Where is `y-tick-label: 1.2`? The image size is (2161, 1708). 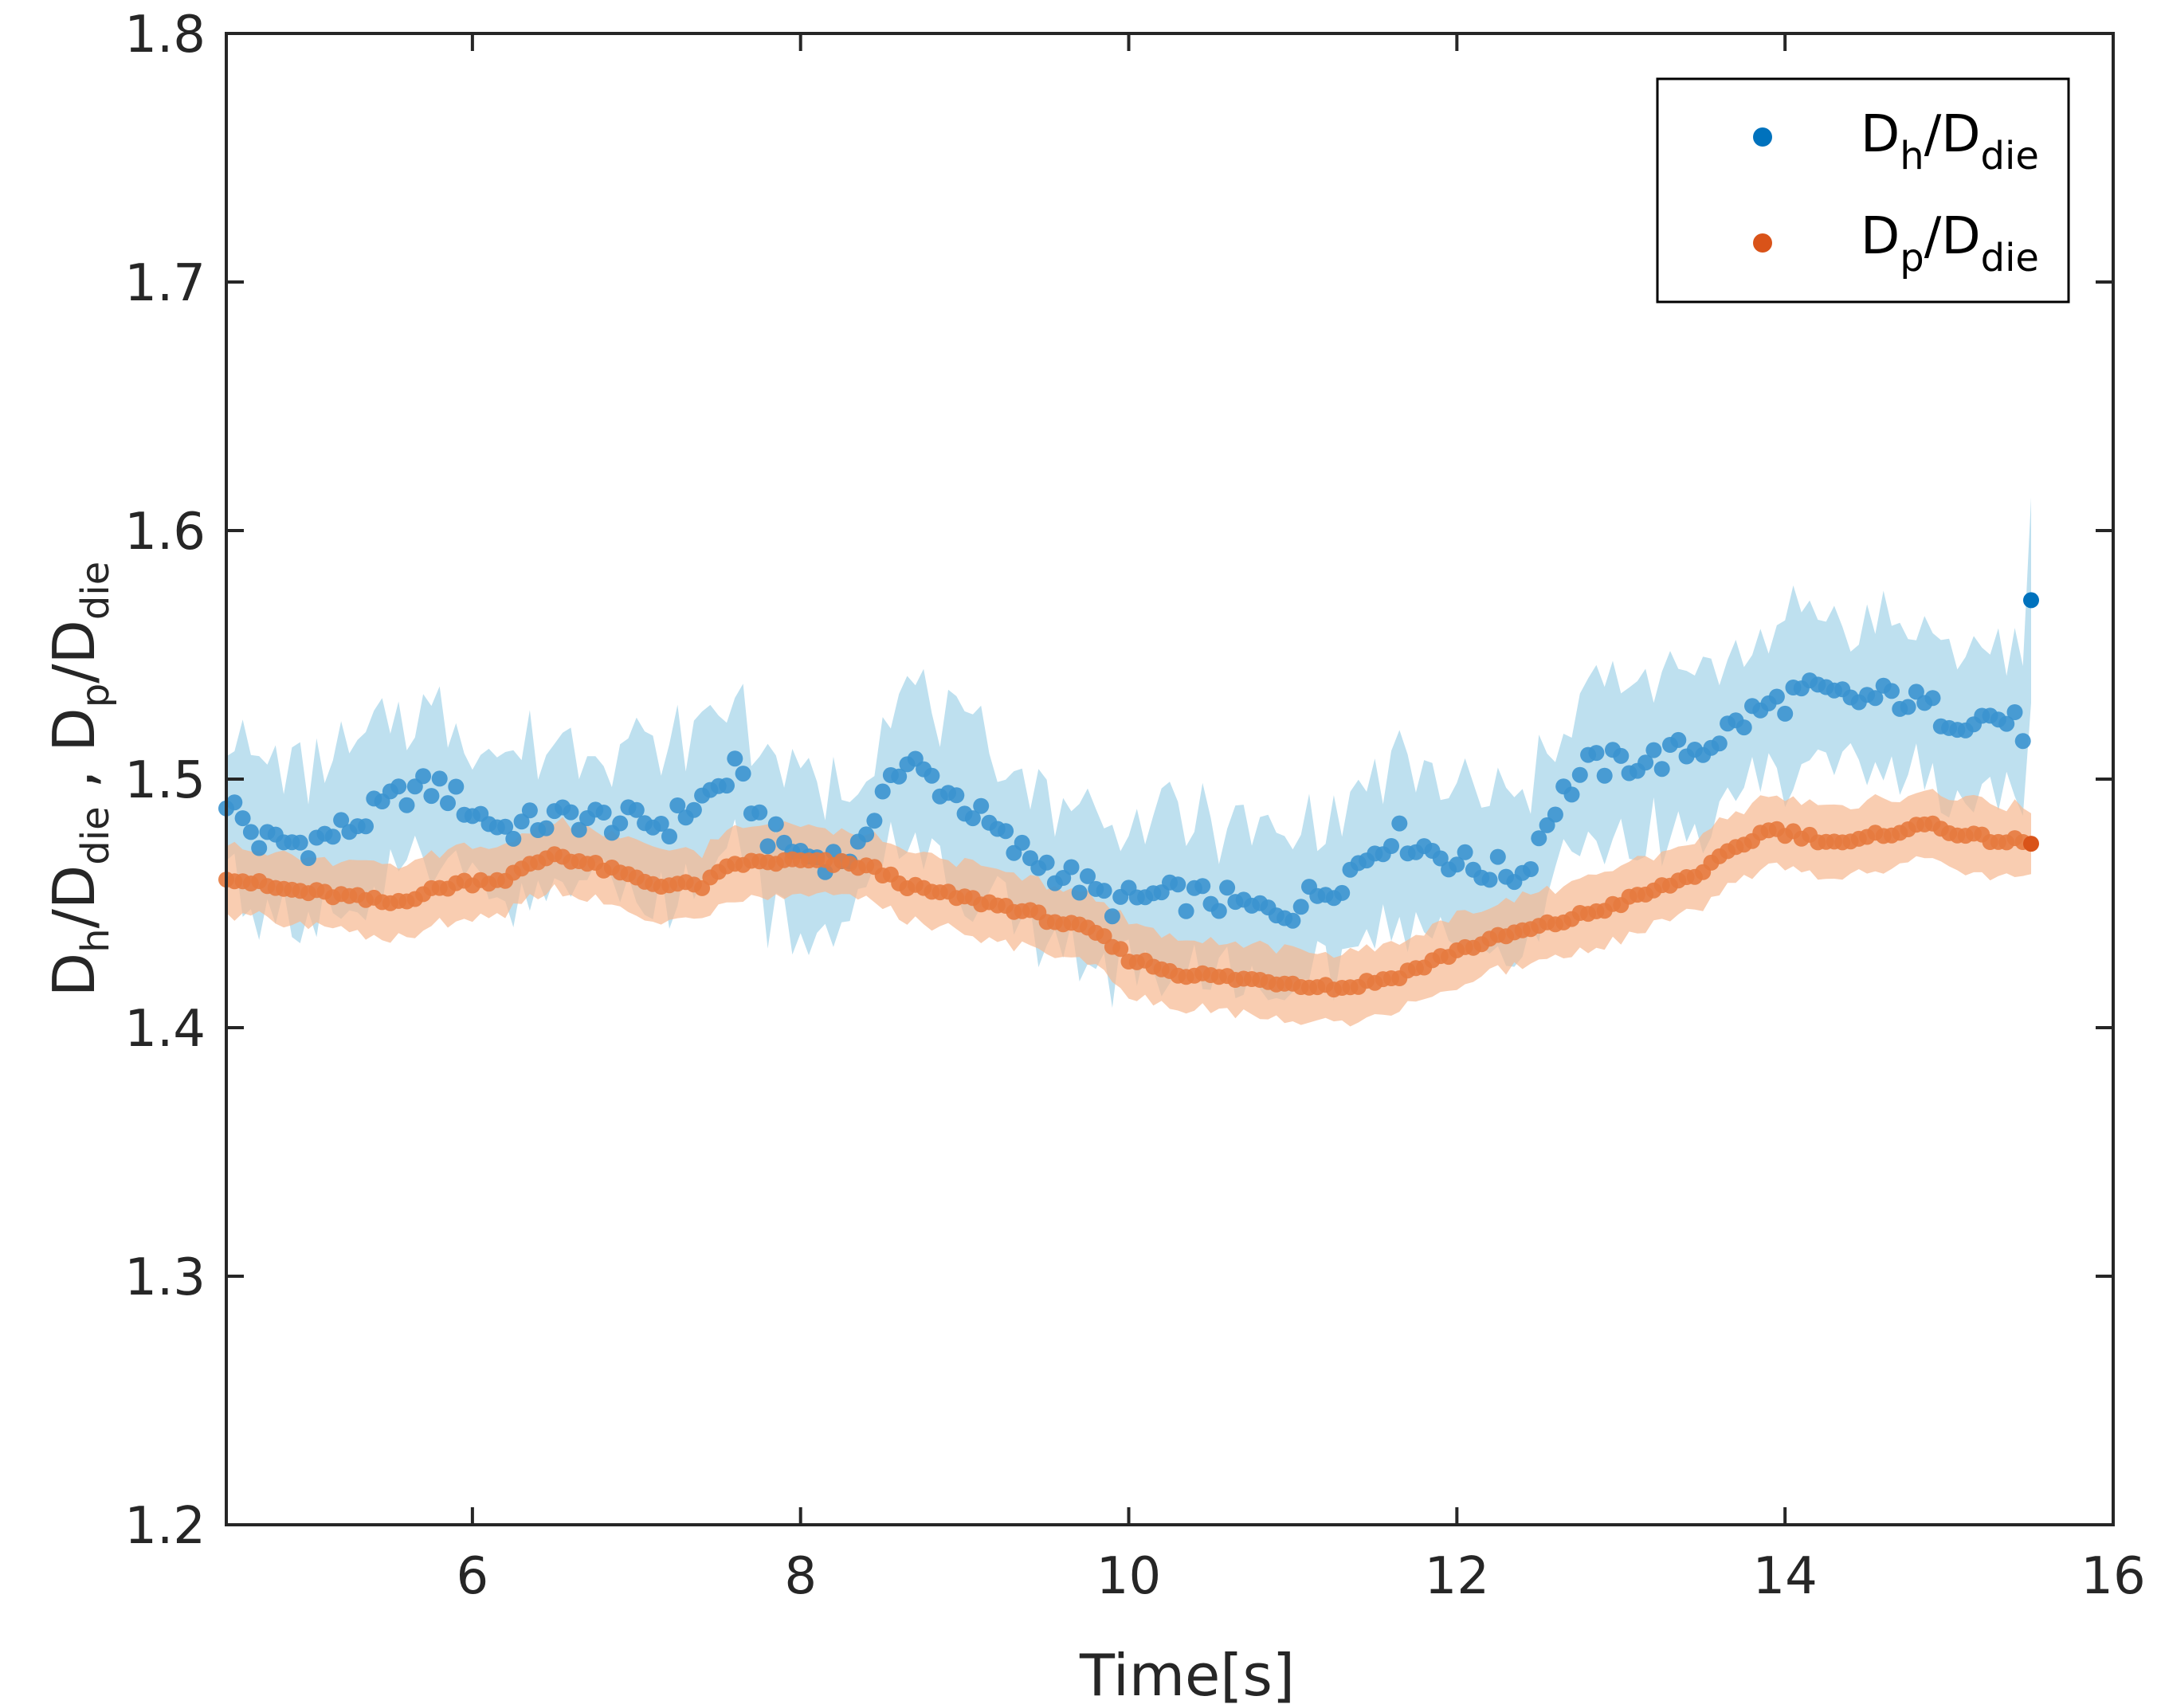
y-tick-label: 1.2 is located at coordinates (165, 1526).